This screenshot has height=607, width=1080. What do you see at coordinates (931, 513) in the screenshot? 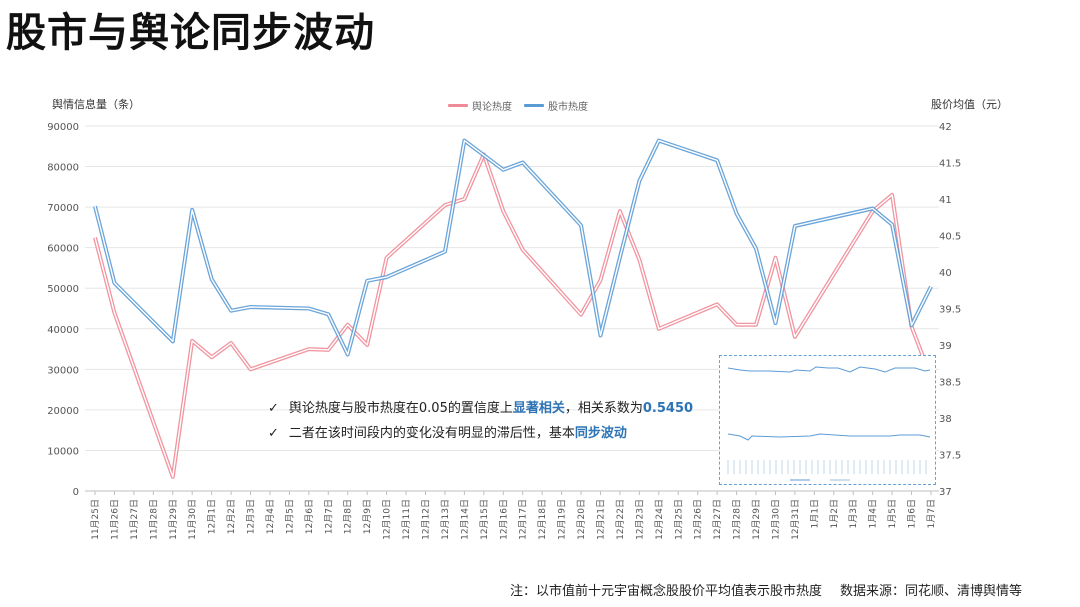
I see `x-tick-label: 1月7日` at bounding box center [931, 513].